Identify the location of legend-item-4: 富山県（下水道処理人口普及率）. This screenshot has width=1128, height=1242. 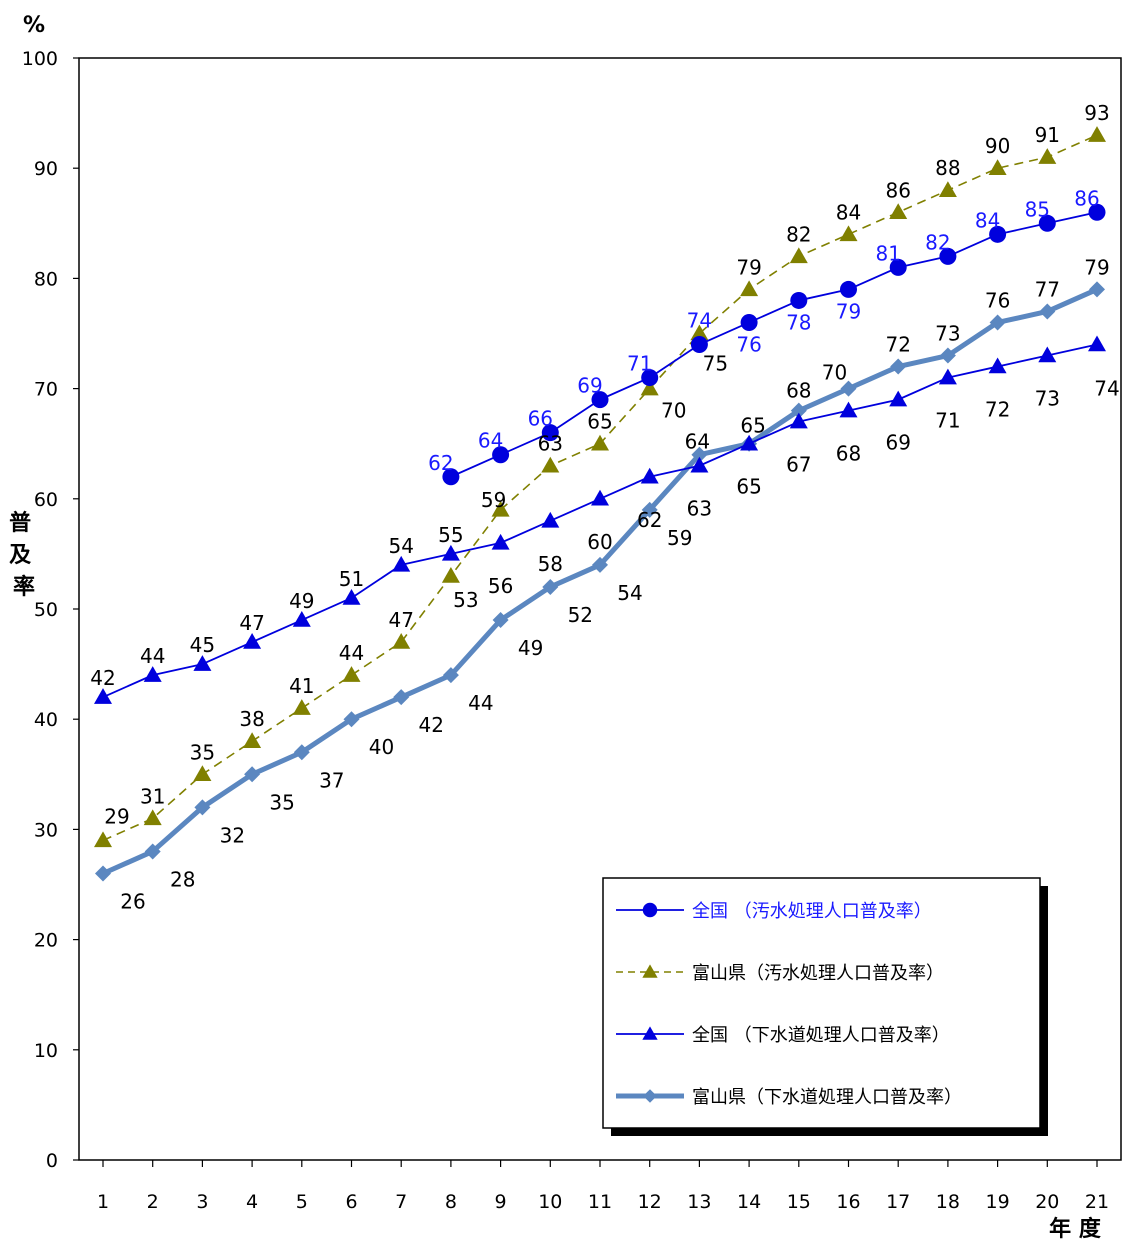
(789, 1097).